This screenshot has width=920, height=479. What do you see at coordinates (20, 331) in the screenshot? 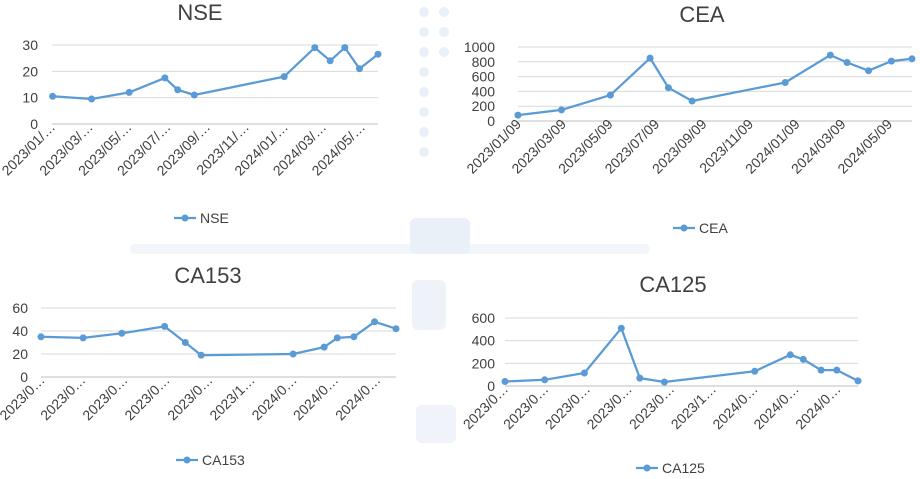
I see `y-tick-label: 40` at bounding box center [20, 331].